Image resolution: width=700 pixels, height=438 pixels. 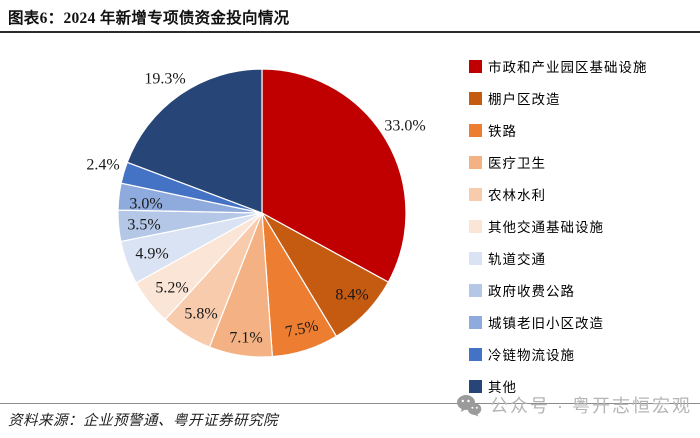 What do you see at coordinates (145, 204) in the screenshot?
I see `pie-data-label-9: 3.0%` at bounding box center [145, 204].